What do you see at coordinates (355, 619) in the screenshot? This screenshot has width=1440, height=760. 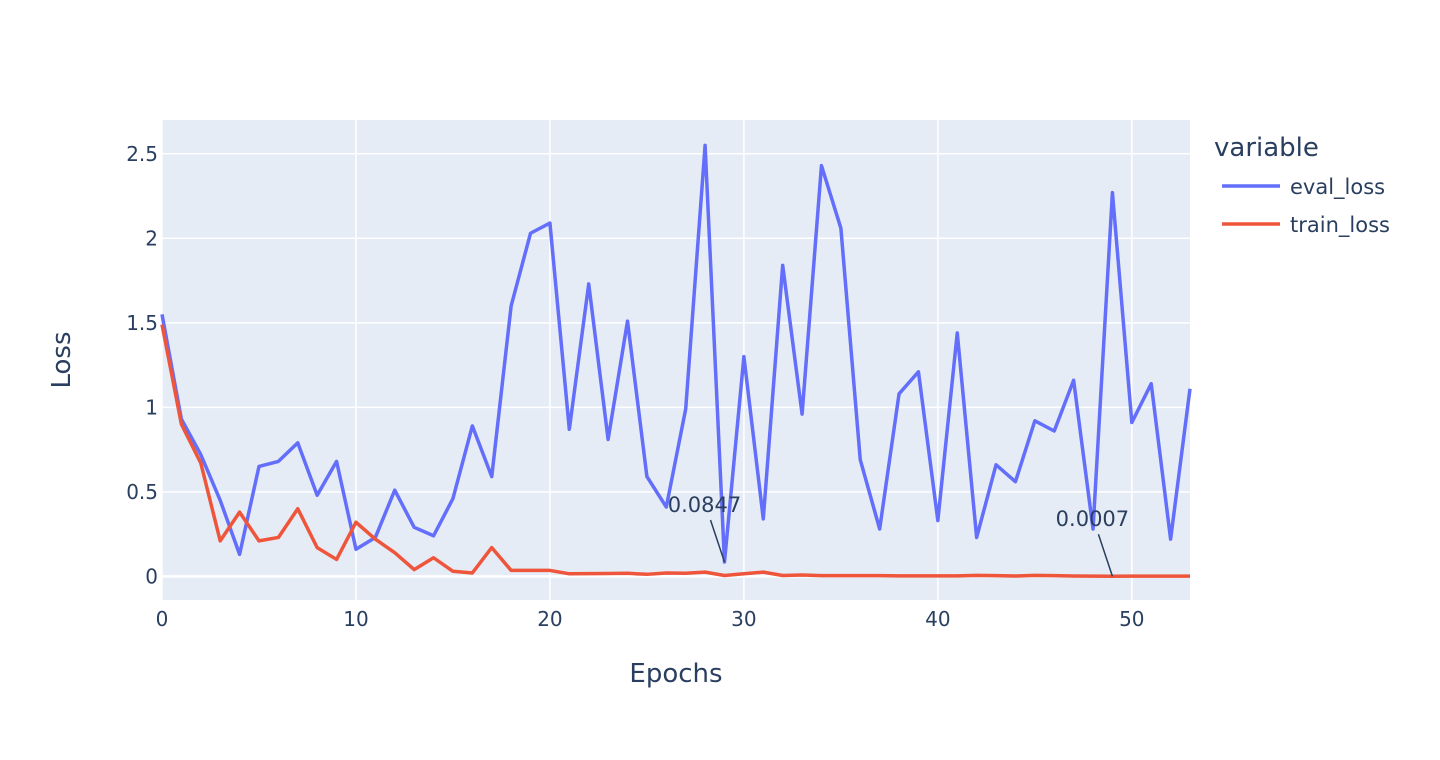 I see `x-tick-label: 10` at bounding box center [355, 619].